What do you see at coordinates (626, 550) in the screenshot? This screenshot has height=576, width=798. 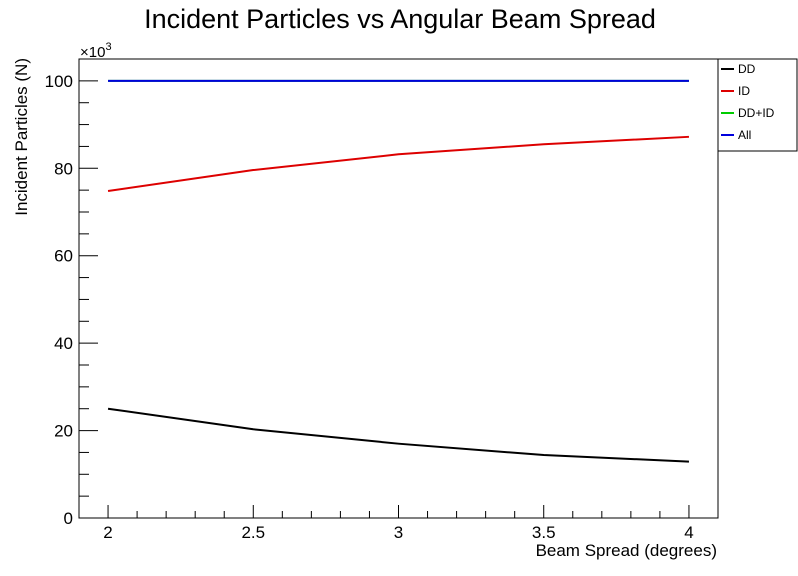 I see `x-axis-title: Beam Spread (degrees)` at bounding box center [626, 550].